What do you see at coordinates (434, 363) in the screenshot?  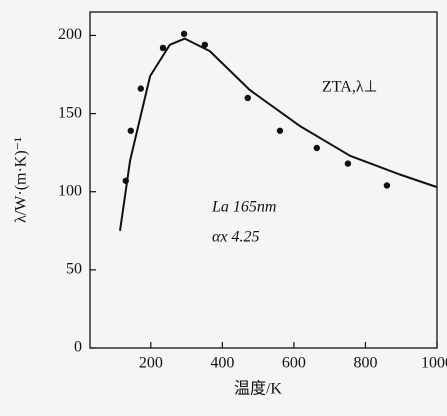 I see `x-tick-label: 1000` at bounding box center [434, 363].